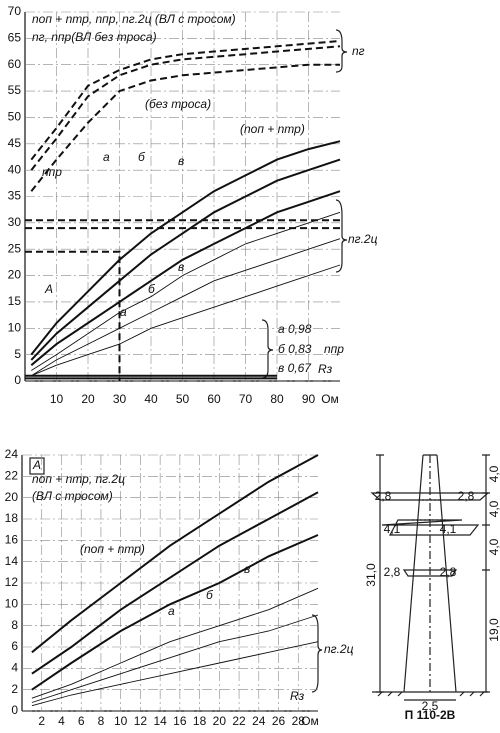 Image resolution: width=500 pixels, height=733 pixels. What do you see at coordinates (371, 575) in the screenshot?
I see `dimension-label: 31,0` at bounding box center [371, 575].